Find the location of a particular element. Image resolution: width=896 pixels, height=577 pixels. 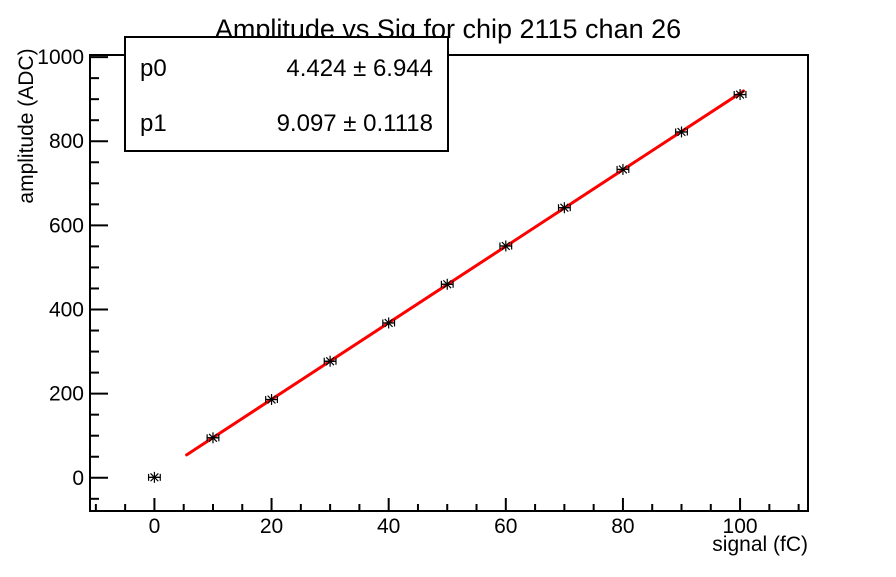

y-tick-label: 0 is located at coordinates (78, 478).